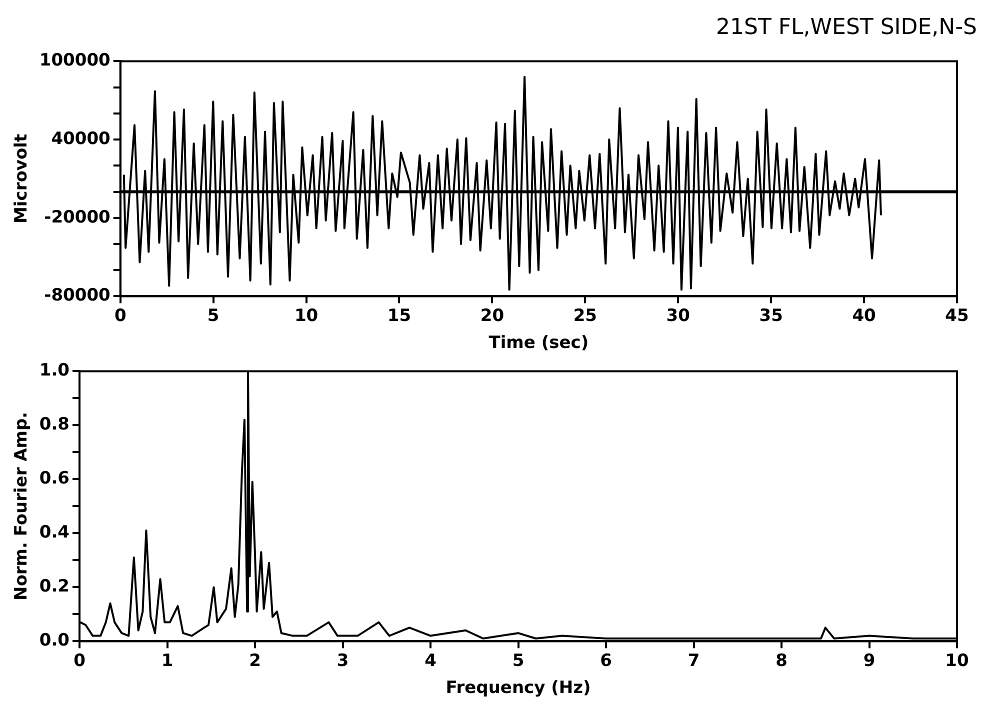 The width and height of the screenshot is (995, 713). What do you see at coordinates (538, 343) in the screenshot?
I see `x-axis-title: Time (sec)` at bounding box center [538, 343].